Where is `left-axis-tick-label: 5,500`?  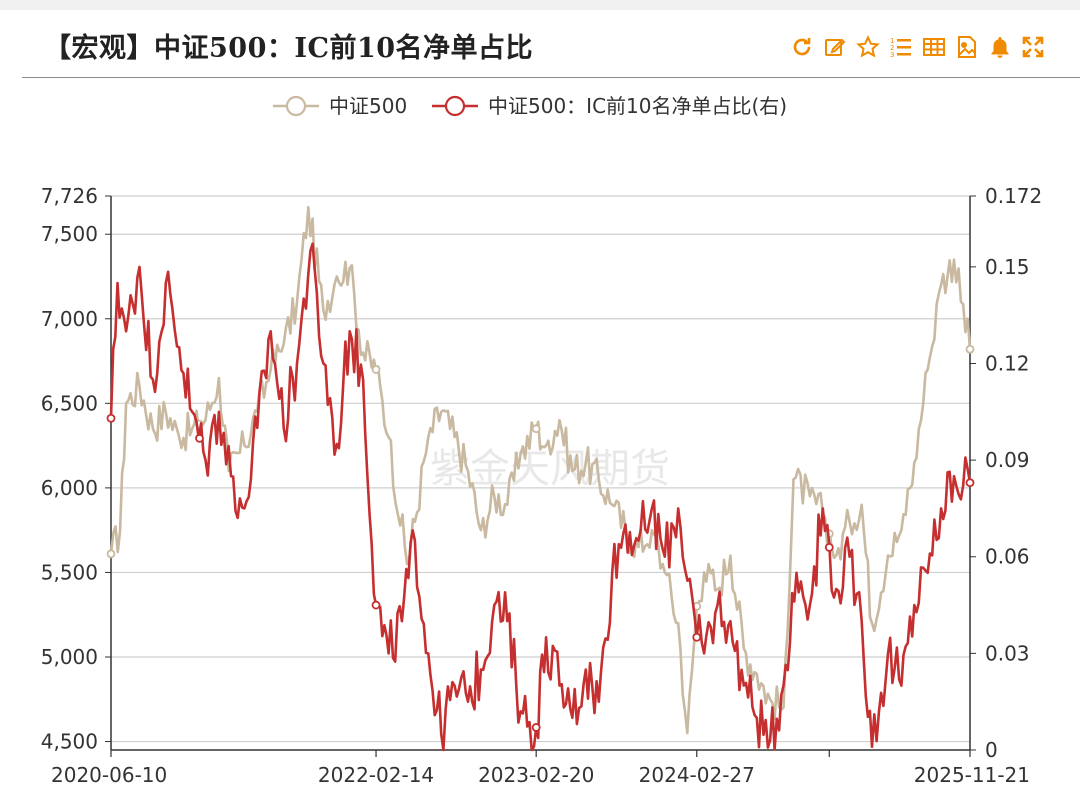 left-axis-tick-label: 5,500 is located at coordinates (69, 572).